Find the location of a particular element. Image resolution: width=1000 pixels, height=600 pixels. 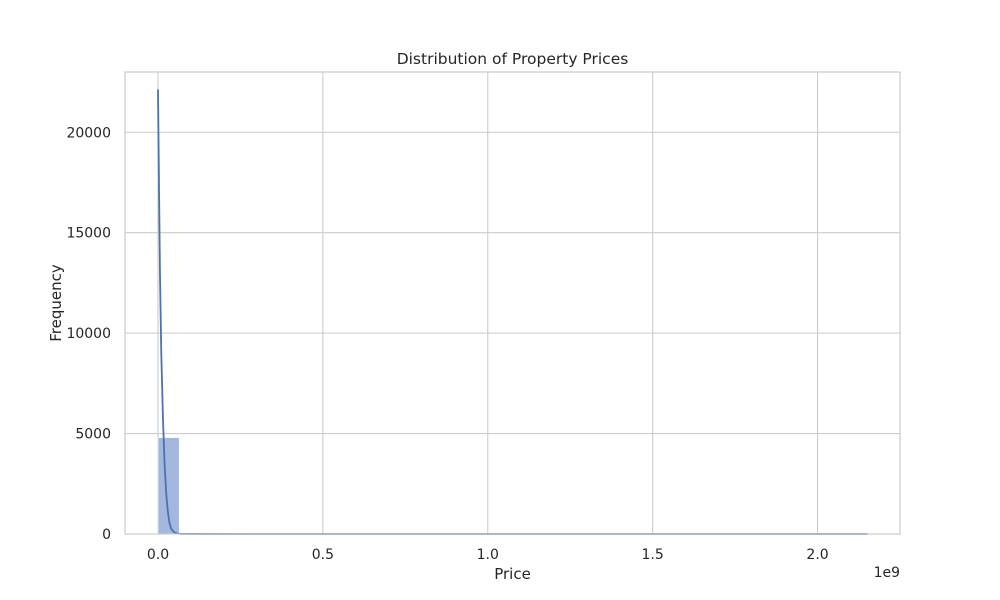

chart-title: Distribution of Property Prices is located at coordinates (513, 59).